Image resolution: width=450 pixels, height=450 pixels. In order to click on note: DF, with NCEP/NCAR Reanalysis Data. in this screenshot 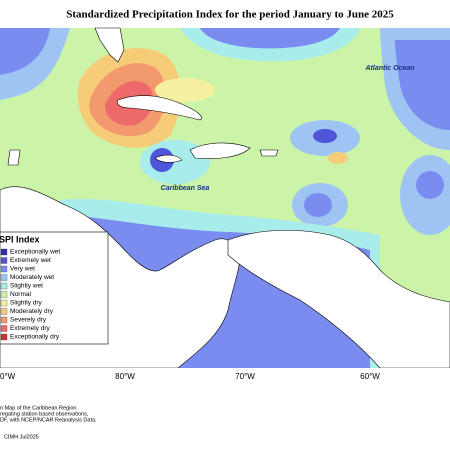, I will do `click(48, 420)`.